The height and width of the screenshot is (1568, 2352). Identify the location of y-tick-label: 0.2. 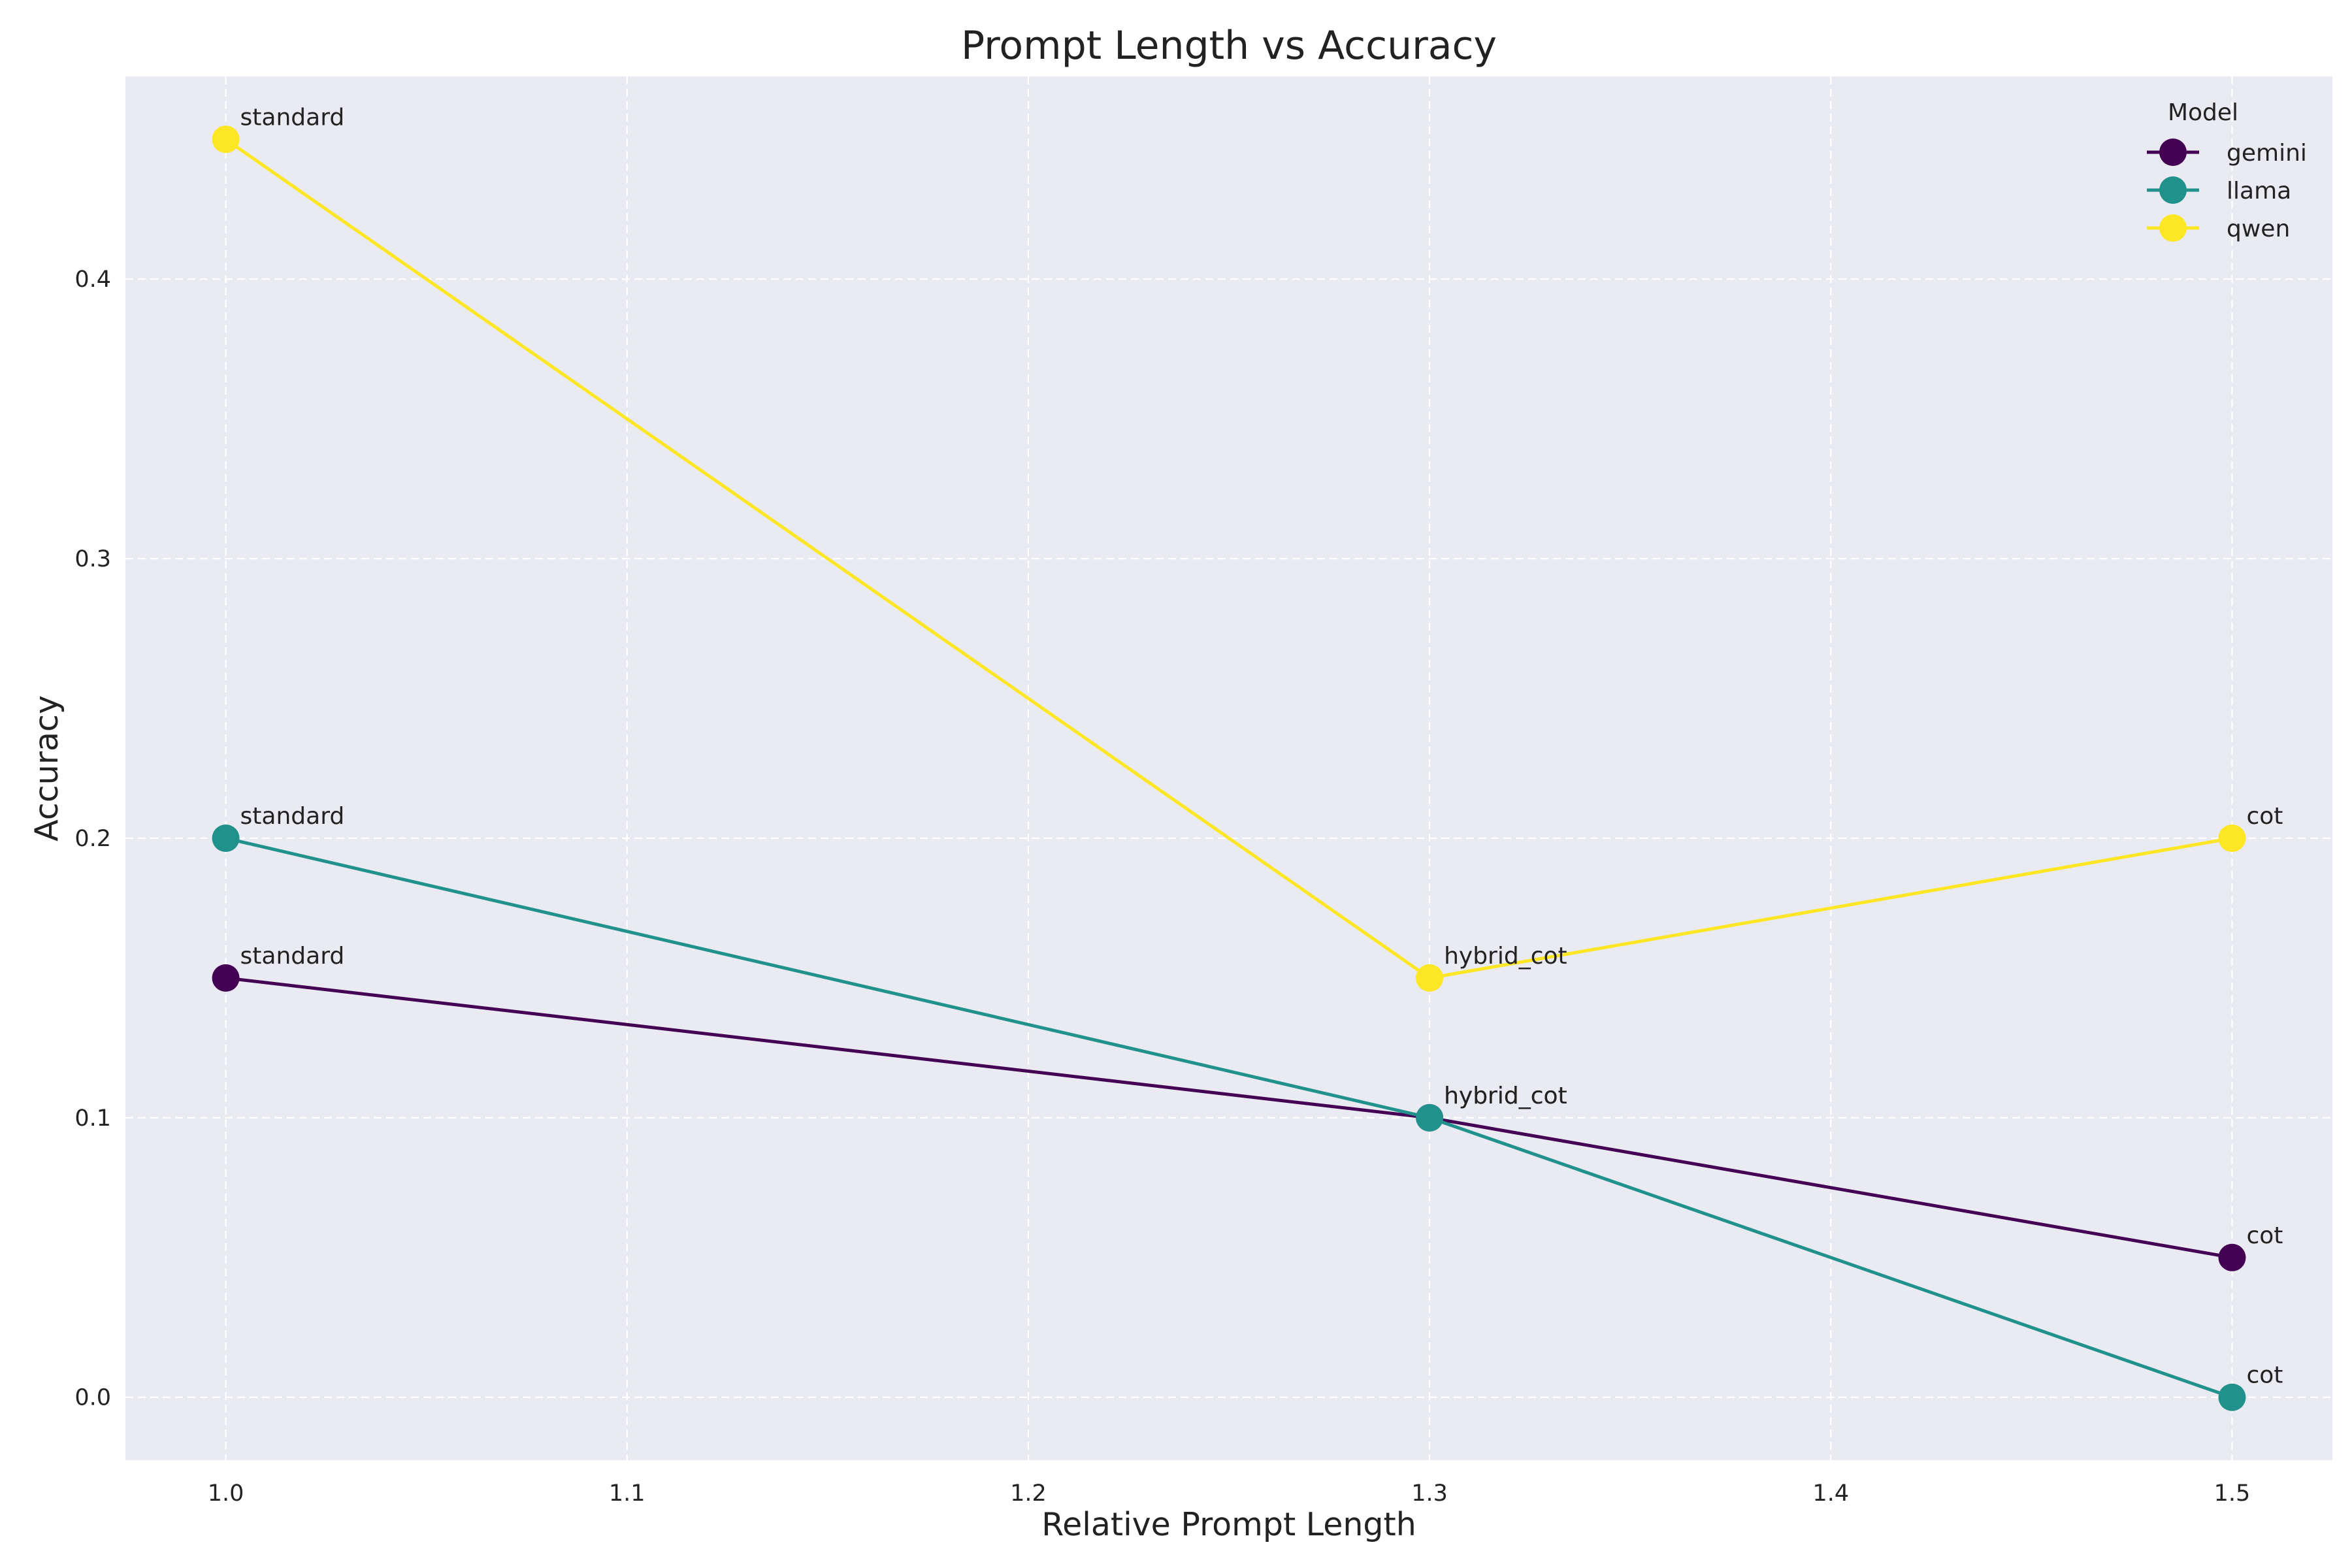
(92, 839).